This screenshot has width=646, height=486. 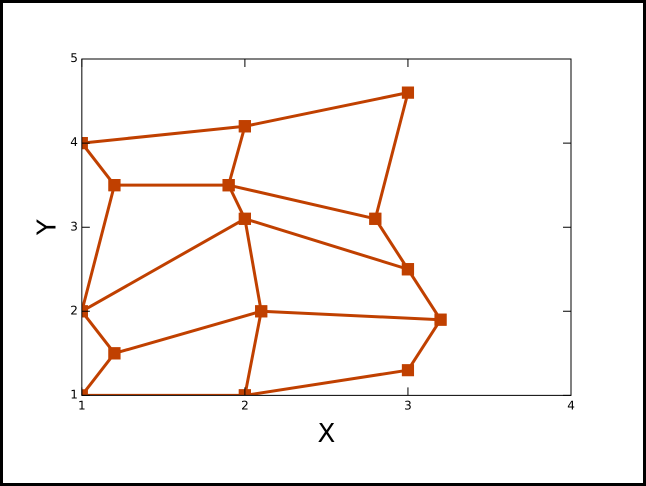 What do you see at coordinates (74, 226) in the screenshot?
I see `y-tick-label: 3` at bounding box center [74, 226].